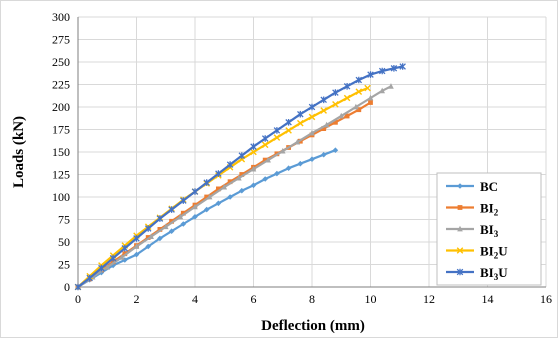 This screenshot has height=338, width=558. I want to click on legend-label: BI3, so click(489, 230).